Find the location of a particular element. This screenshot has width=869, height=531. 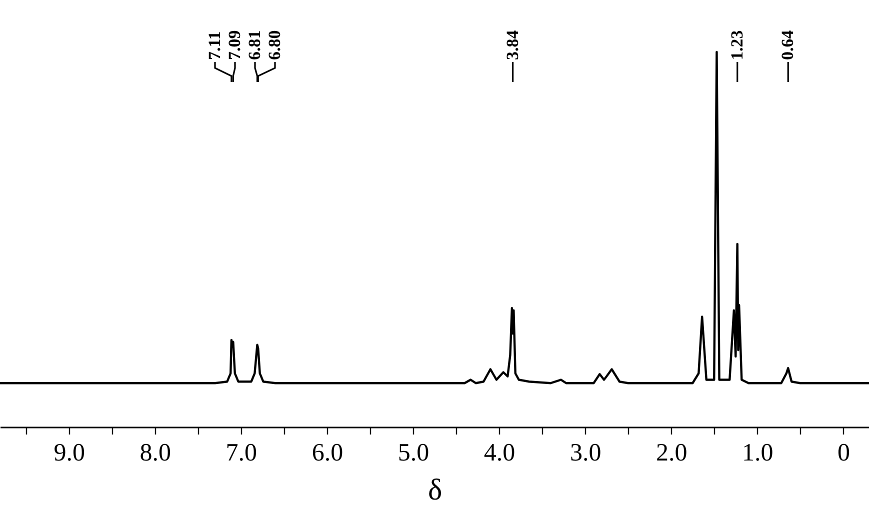

annotation: 6.81 is located at coordinates (254, 45).